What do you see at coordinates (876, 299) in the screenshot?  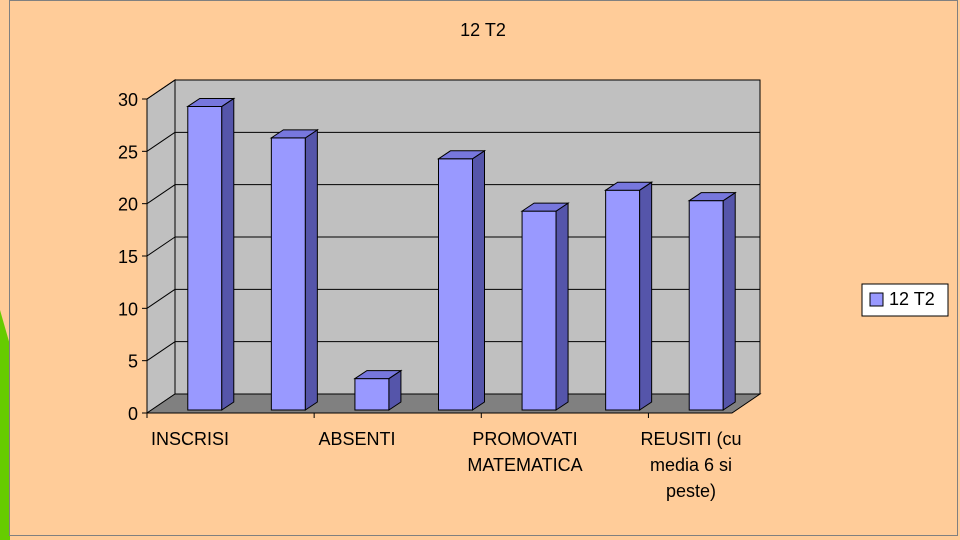 I see `legend-swatch` at bounding box center [876, 299].